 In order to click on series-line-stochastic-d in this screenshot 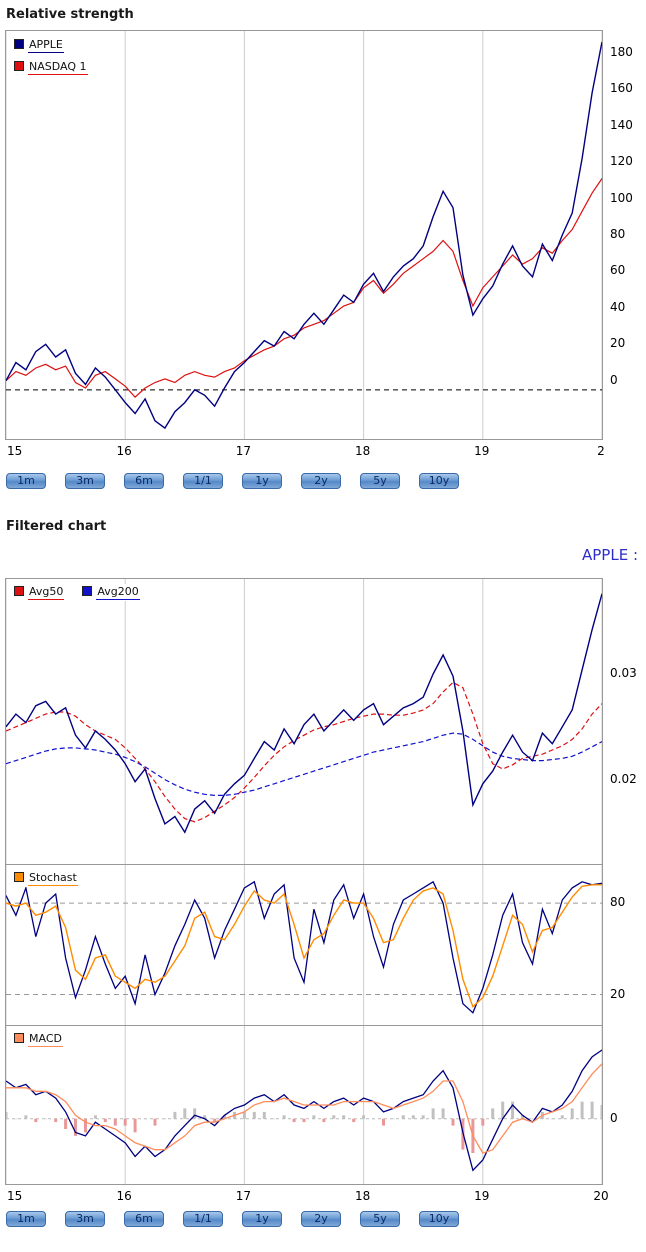, I will do `click(304, 946)`.